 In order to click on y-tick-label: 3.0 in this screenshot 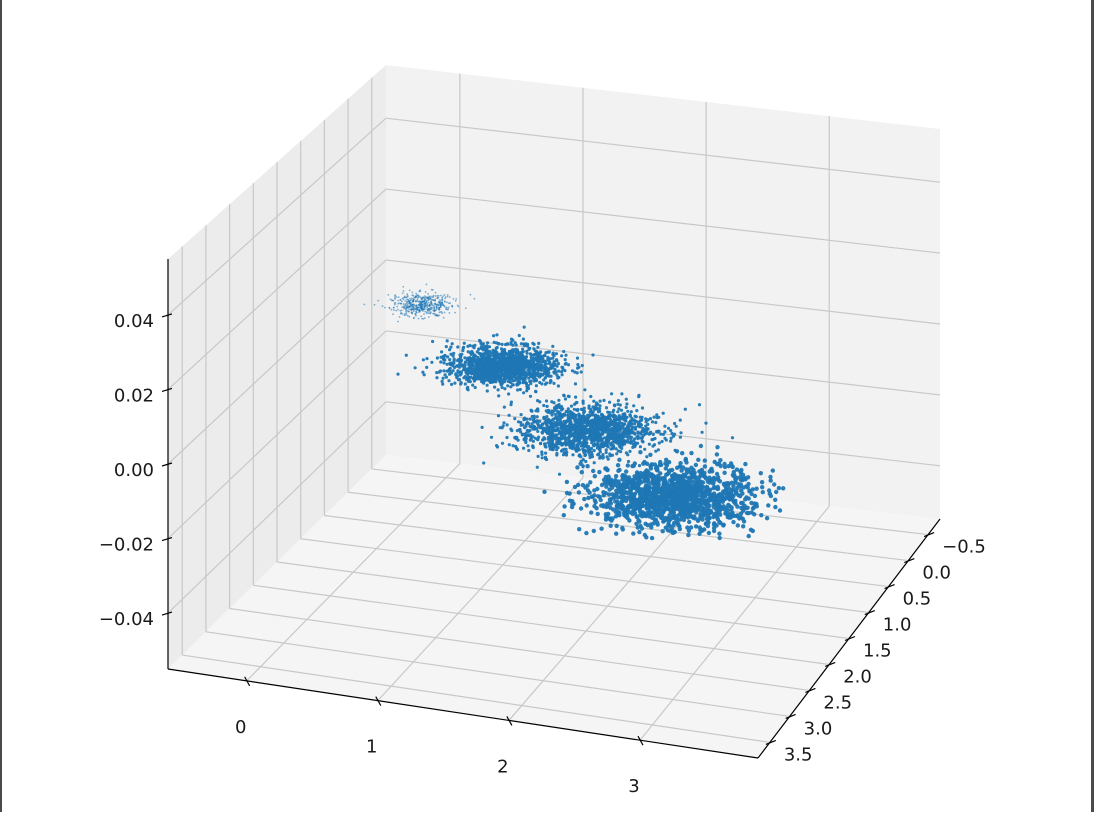, I will do `click(818, 728)`.